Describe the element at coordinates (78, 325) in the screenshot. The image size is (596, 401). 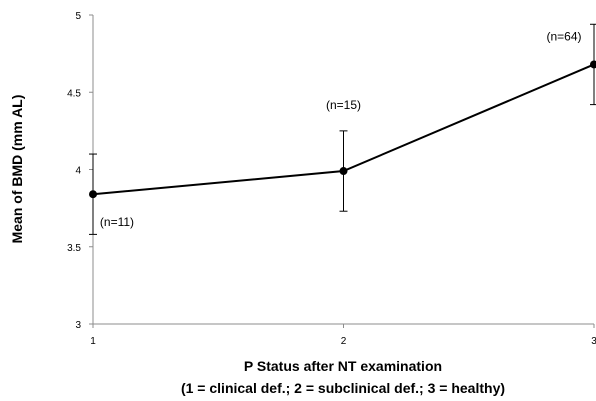
I see `y-tick-label: 3` at that location.